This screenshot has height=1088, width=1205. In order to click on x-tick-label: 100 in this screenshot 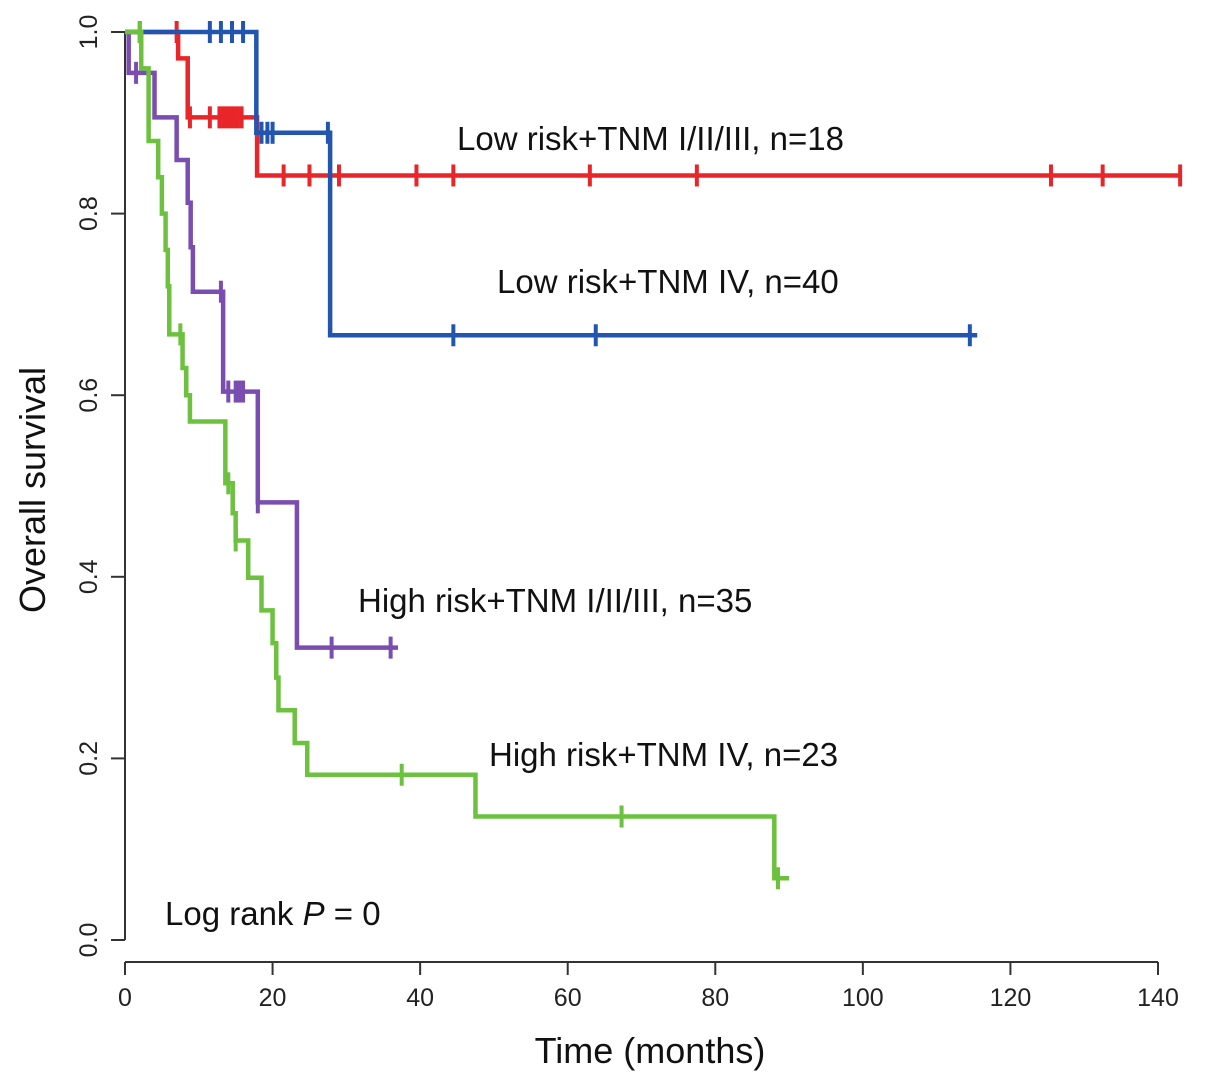, I will do `click(863, 998)`.